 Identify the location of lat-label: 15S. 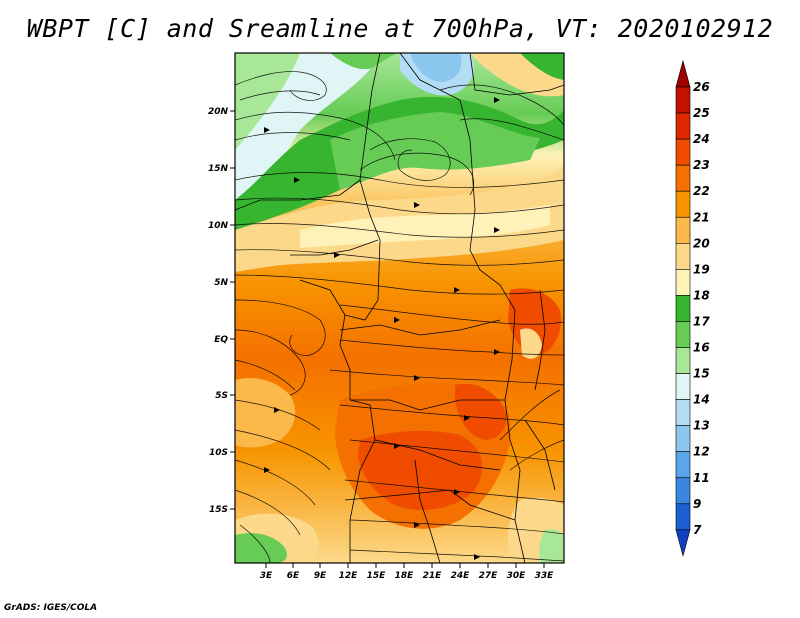
(218, 510).